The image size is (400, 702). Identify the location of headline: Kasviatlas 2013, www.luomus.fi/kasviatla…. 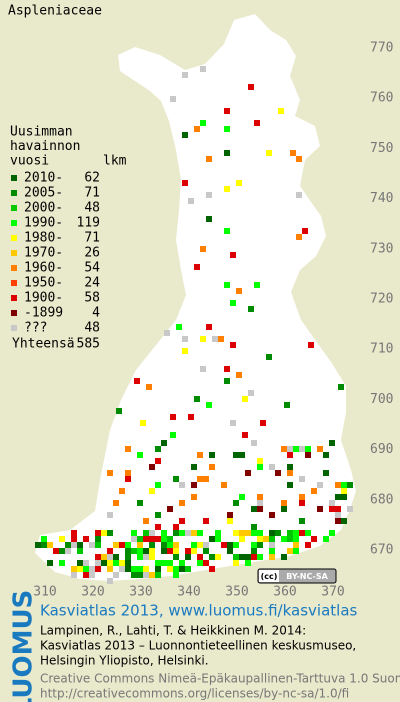
(199, 611).